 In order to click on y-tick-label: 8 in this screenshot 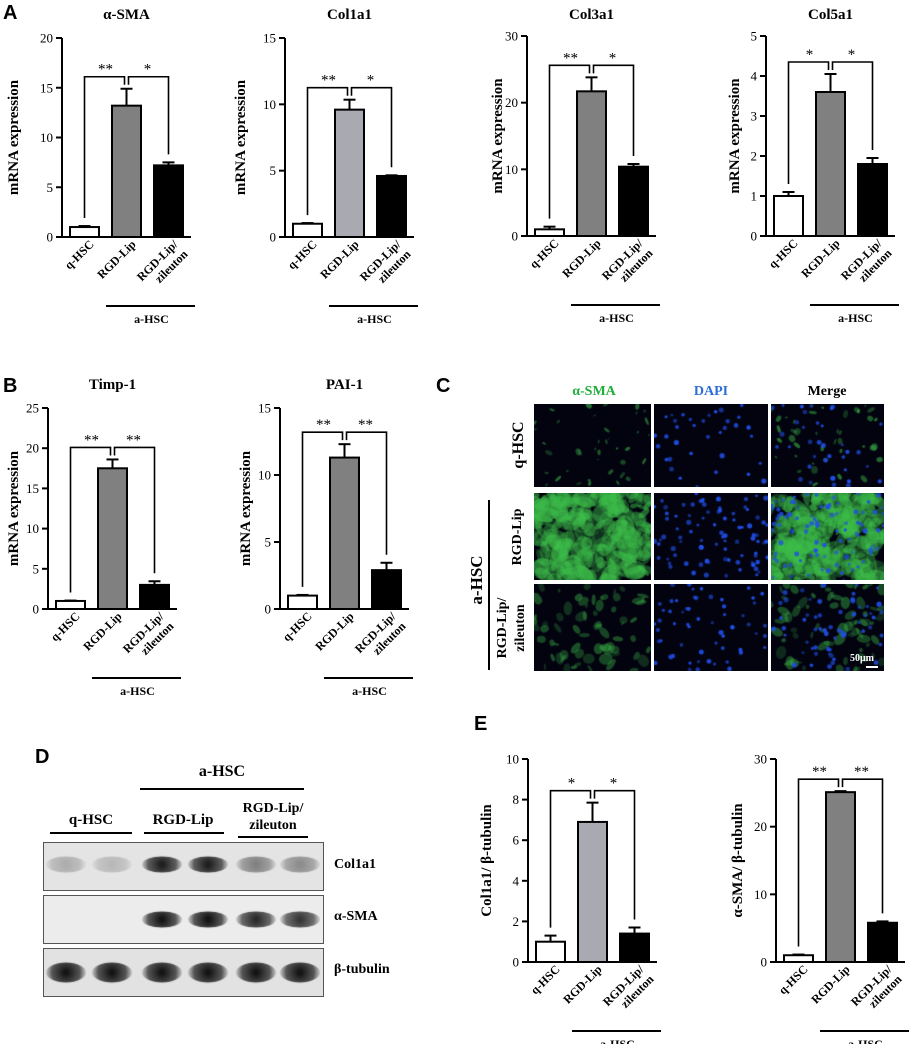, I will do `click(516, 799)`.